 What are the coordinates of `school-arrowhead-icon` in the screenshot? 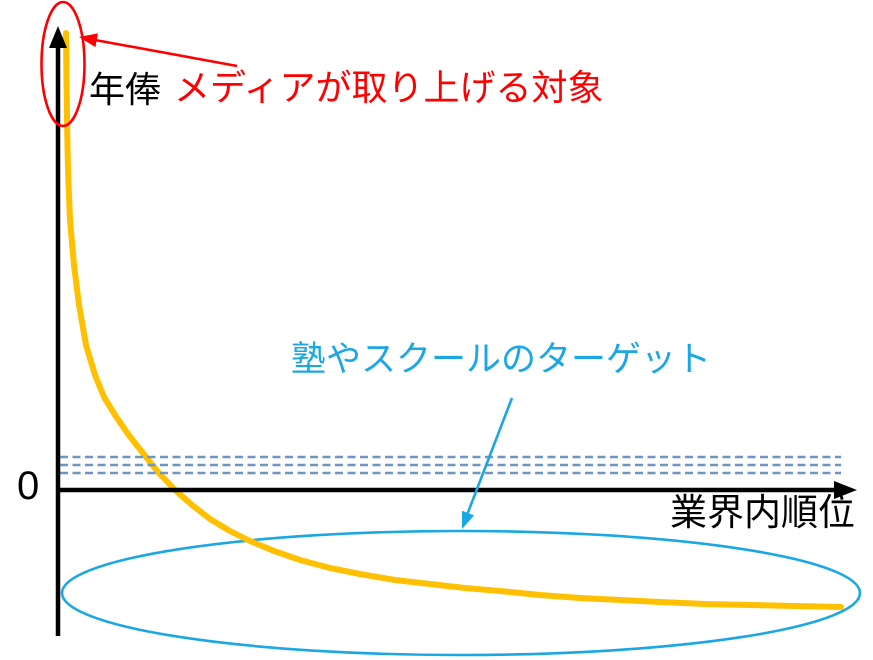 It's located at (468, 519).